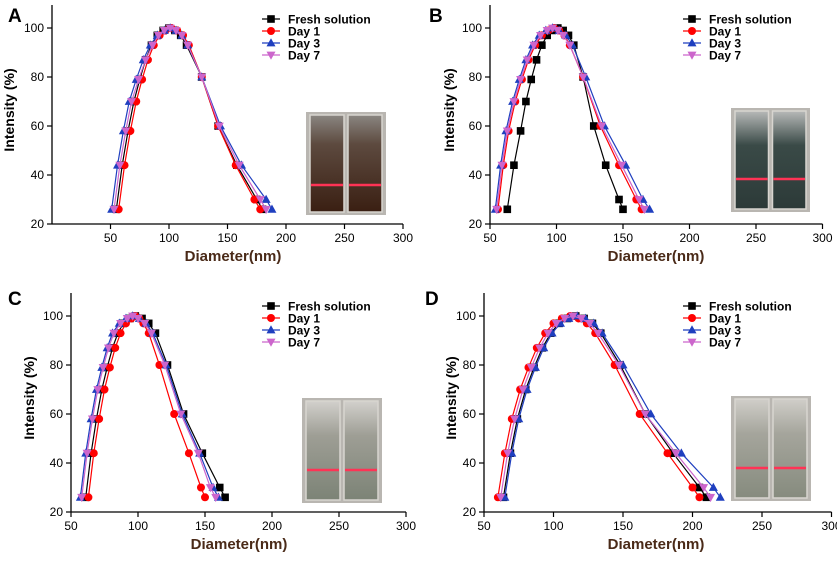 The image size is (837, 564). I want to click on x-tick-label: 250, so click(344, 238).